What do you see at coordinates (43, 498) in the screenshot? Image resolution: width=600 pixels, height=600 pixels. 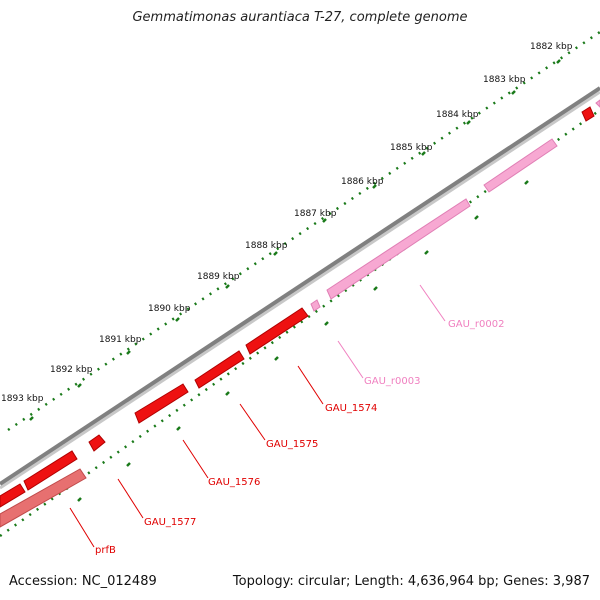 I see `gene-prfb` at bounding box center [43, 498].